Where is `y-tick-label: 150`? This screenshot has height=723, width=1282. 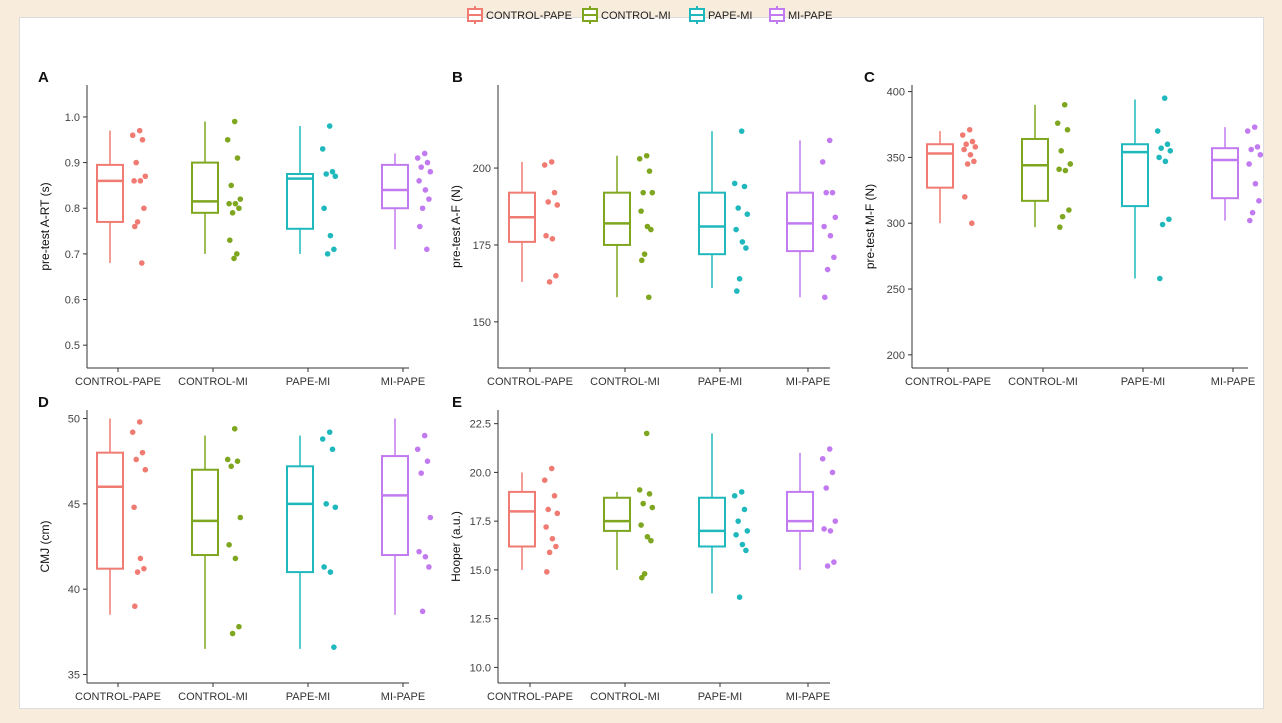 y-tick-label: 150 is located at coordinates (482, 323).